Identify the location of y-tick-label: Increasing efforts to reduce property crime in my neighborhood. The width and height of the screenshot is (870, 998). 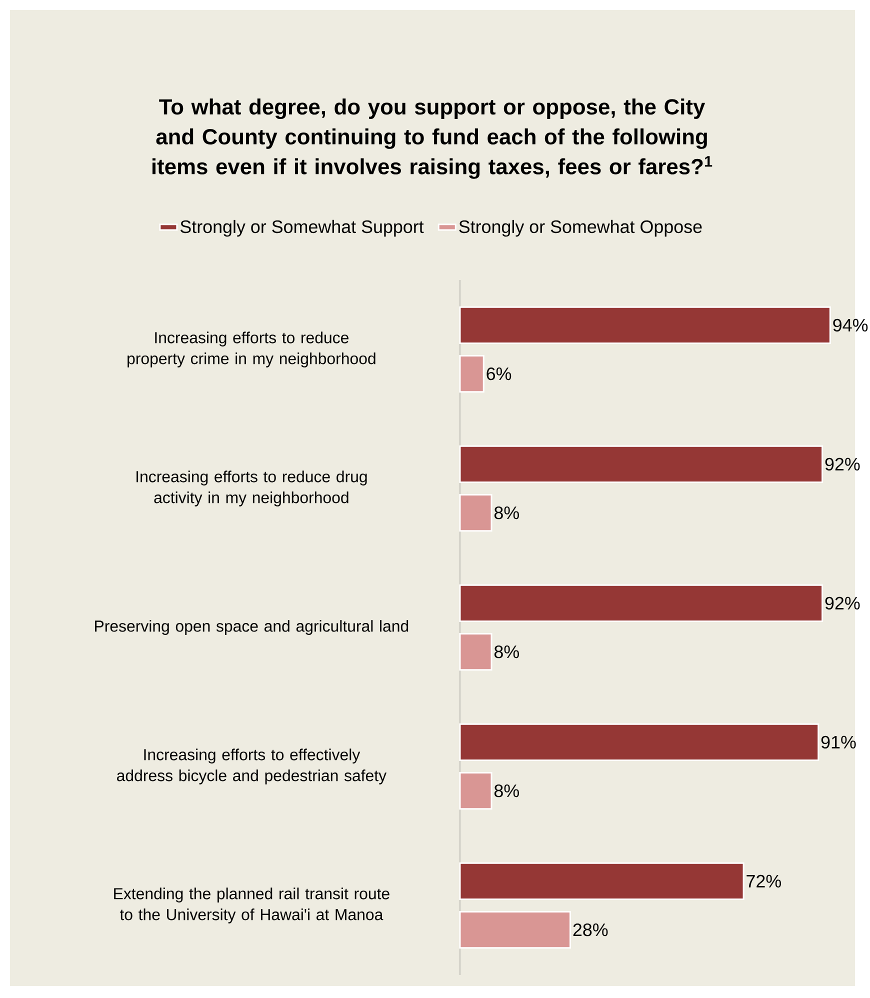
(251, 350).